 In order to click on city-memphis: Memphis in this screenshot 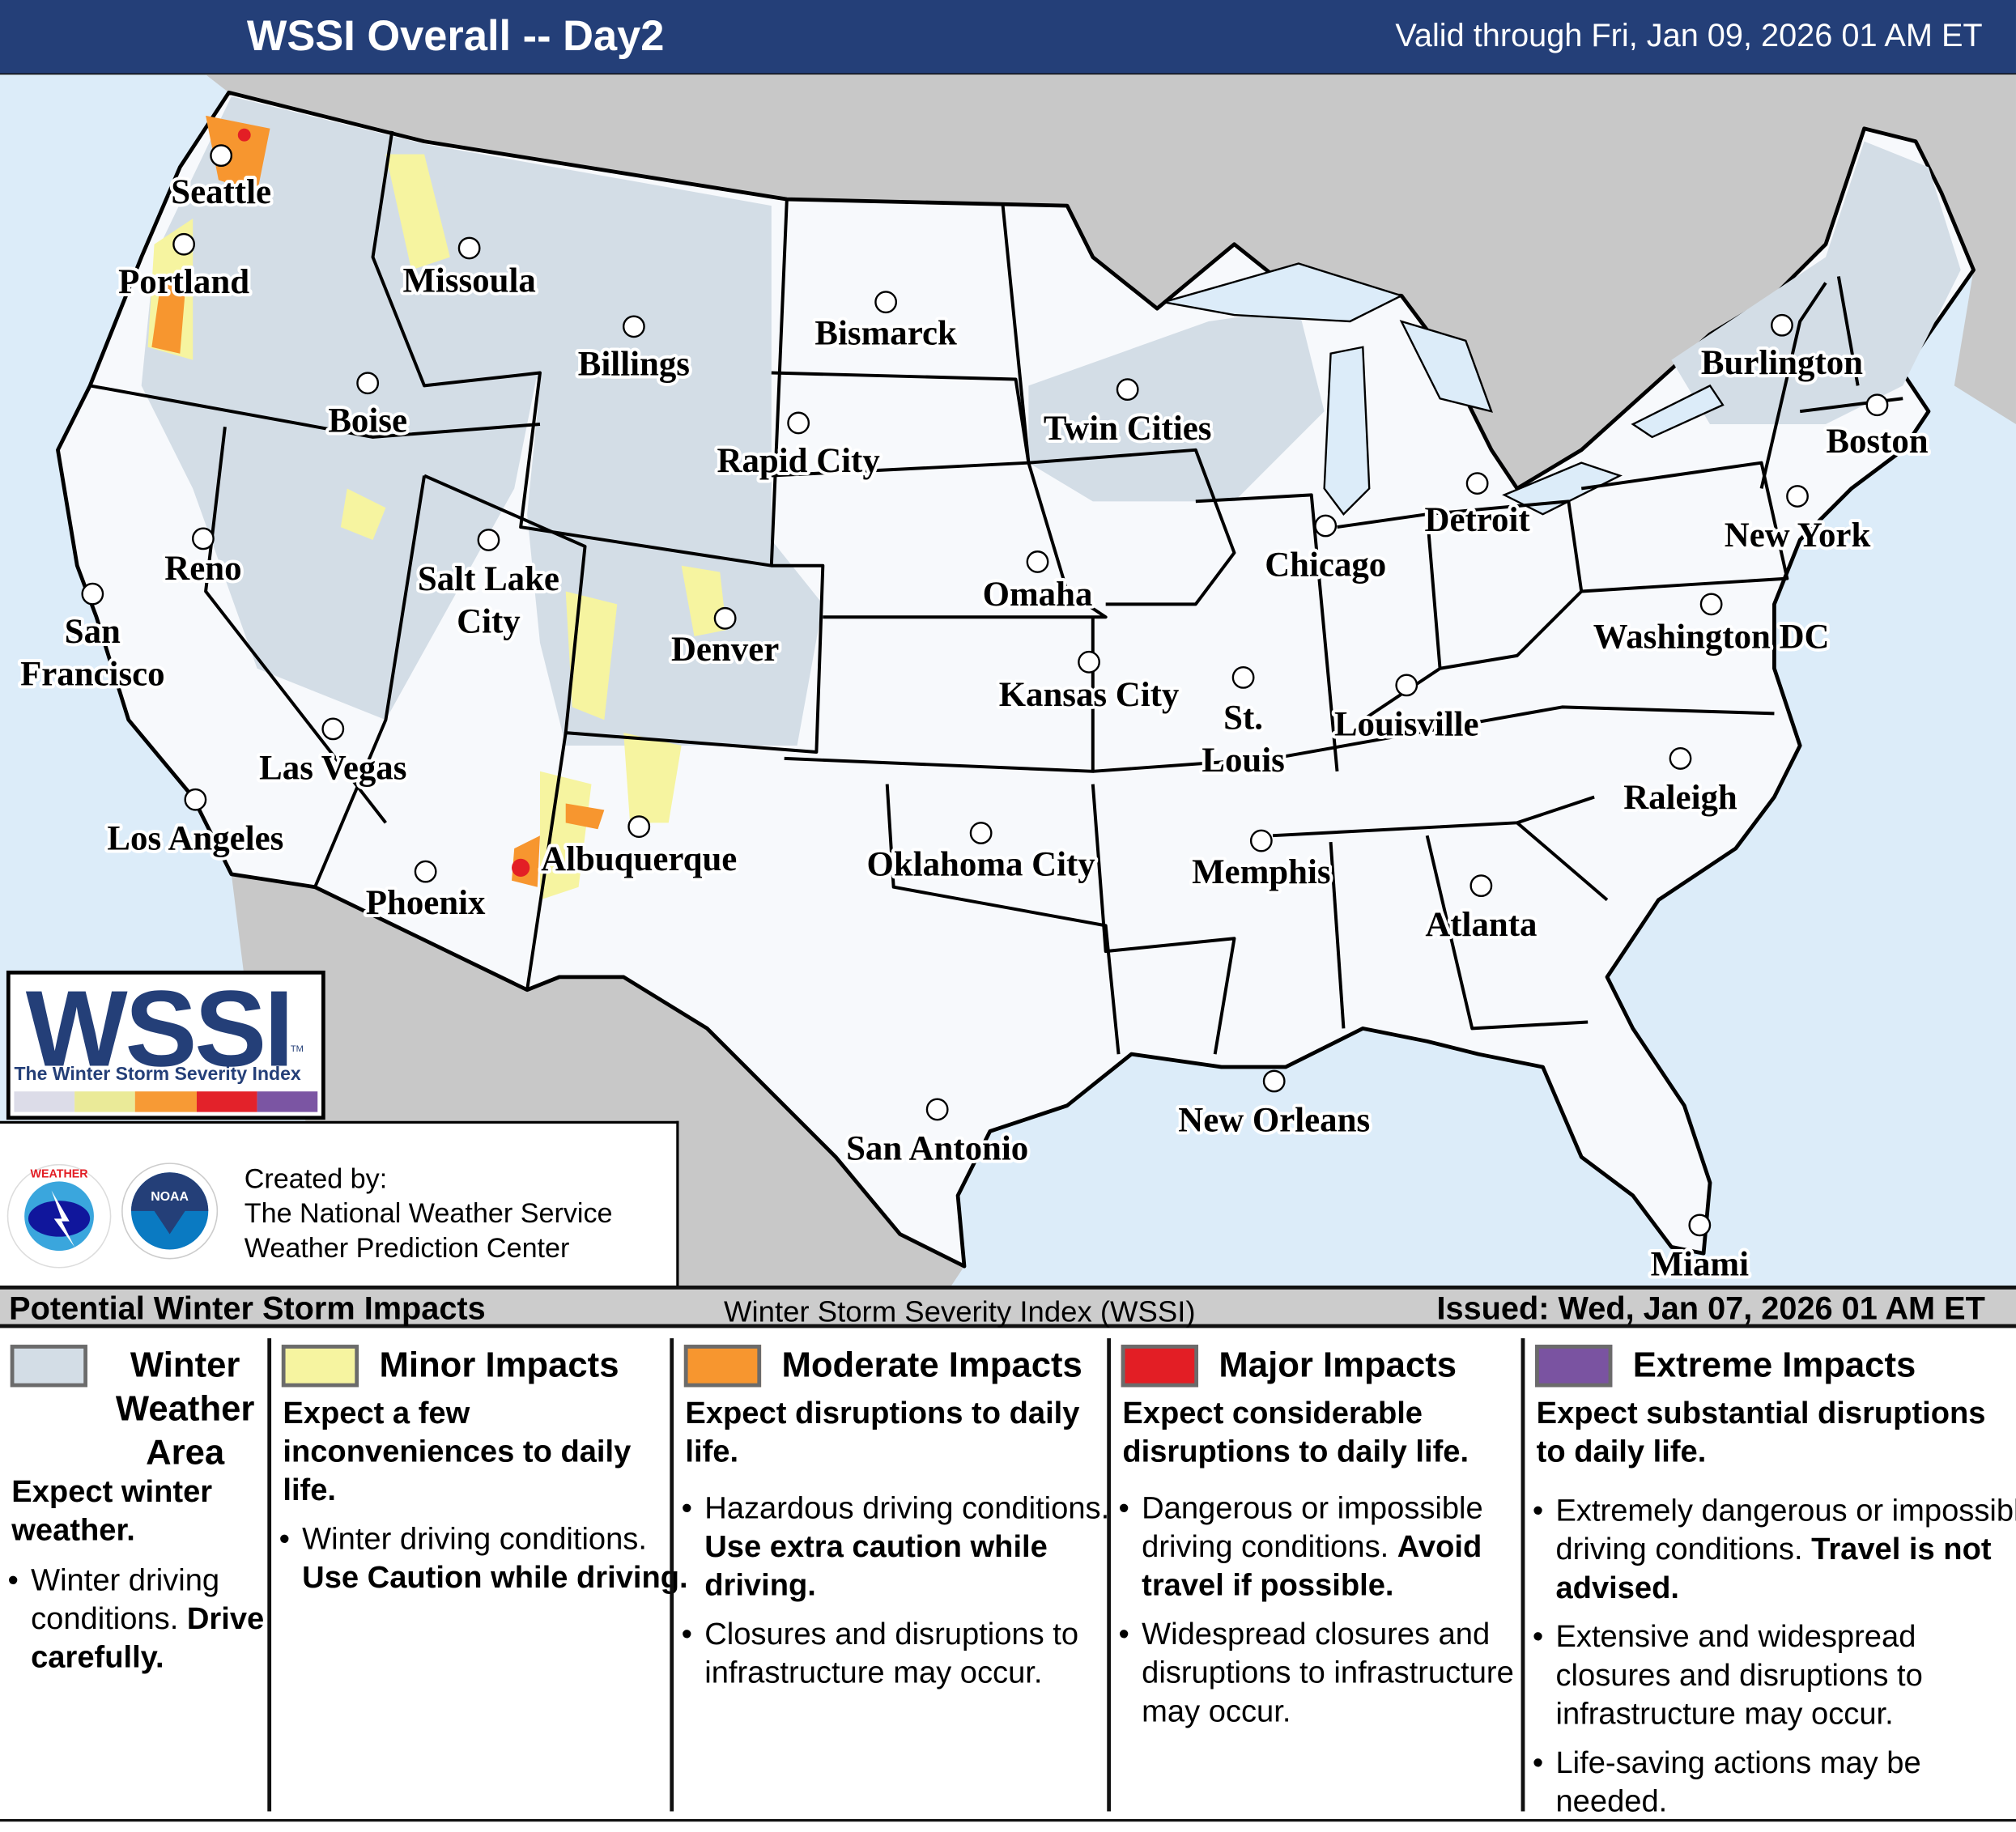, I will do `click(1261, 862)`.